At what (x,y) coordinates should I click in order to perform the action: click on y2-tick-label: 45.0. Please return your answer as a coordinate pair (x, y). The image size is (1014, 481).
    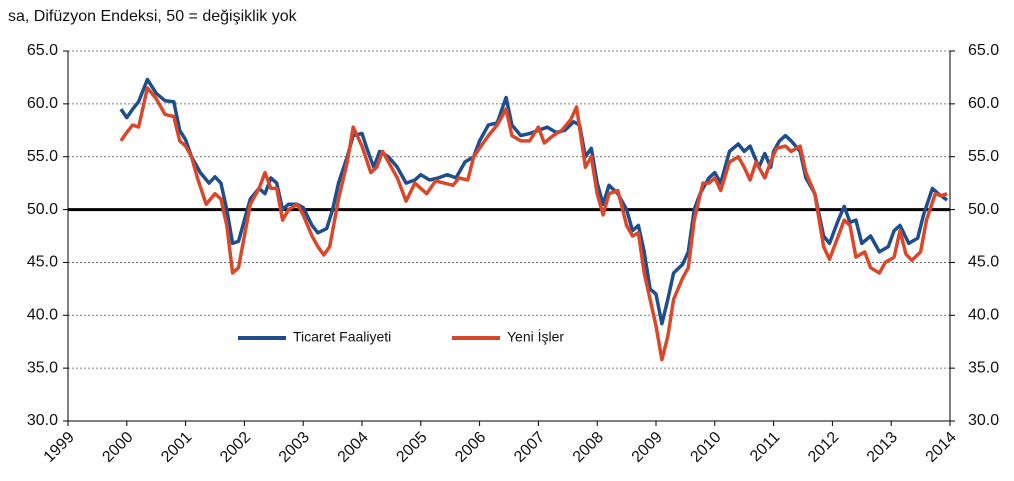
    Looking at the image, I should click on (983, 262).